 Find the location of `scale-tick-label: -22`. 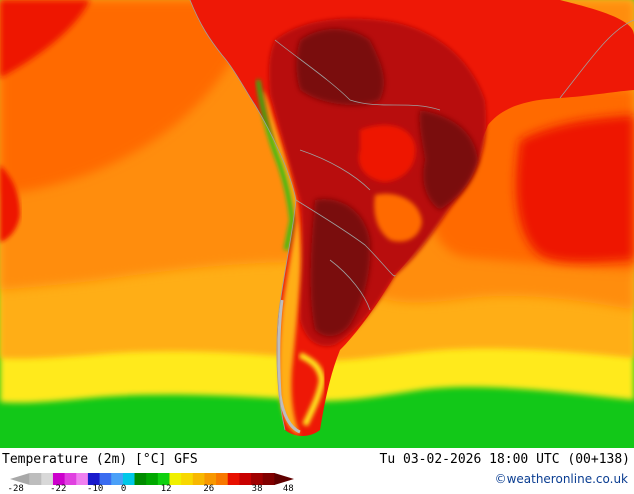

scale-tick-label: -22 is located at coordinates (58, 489).